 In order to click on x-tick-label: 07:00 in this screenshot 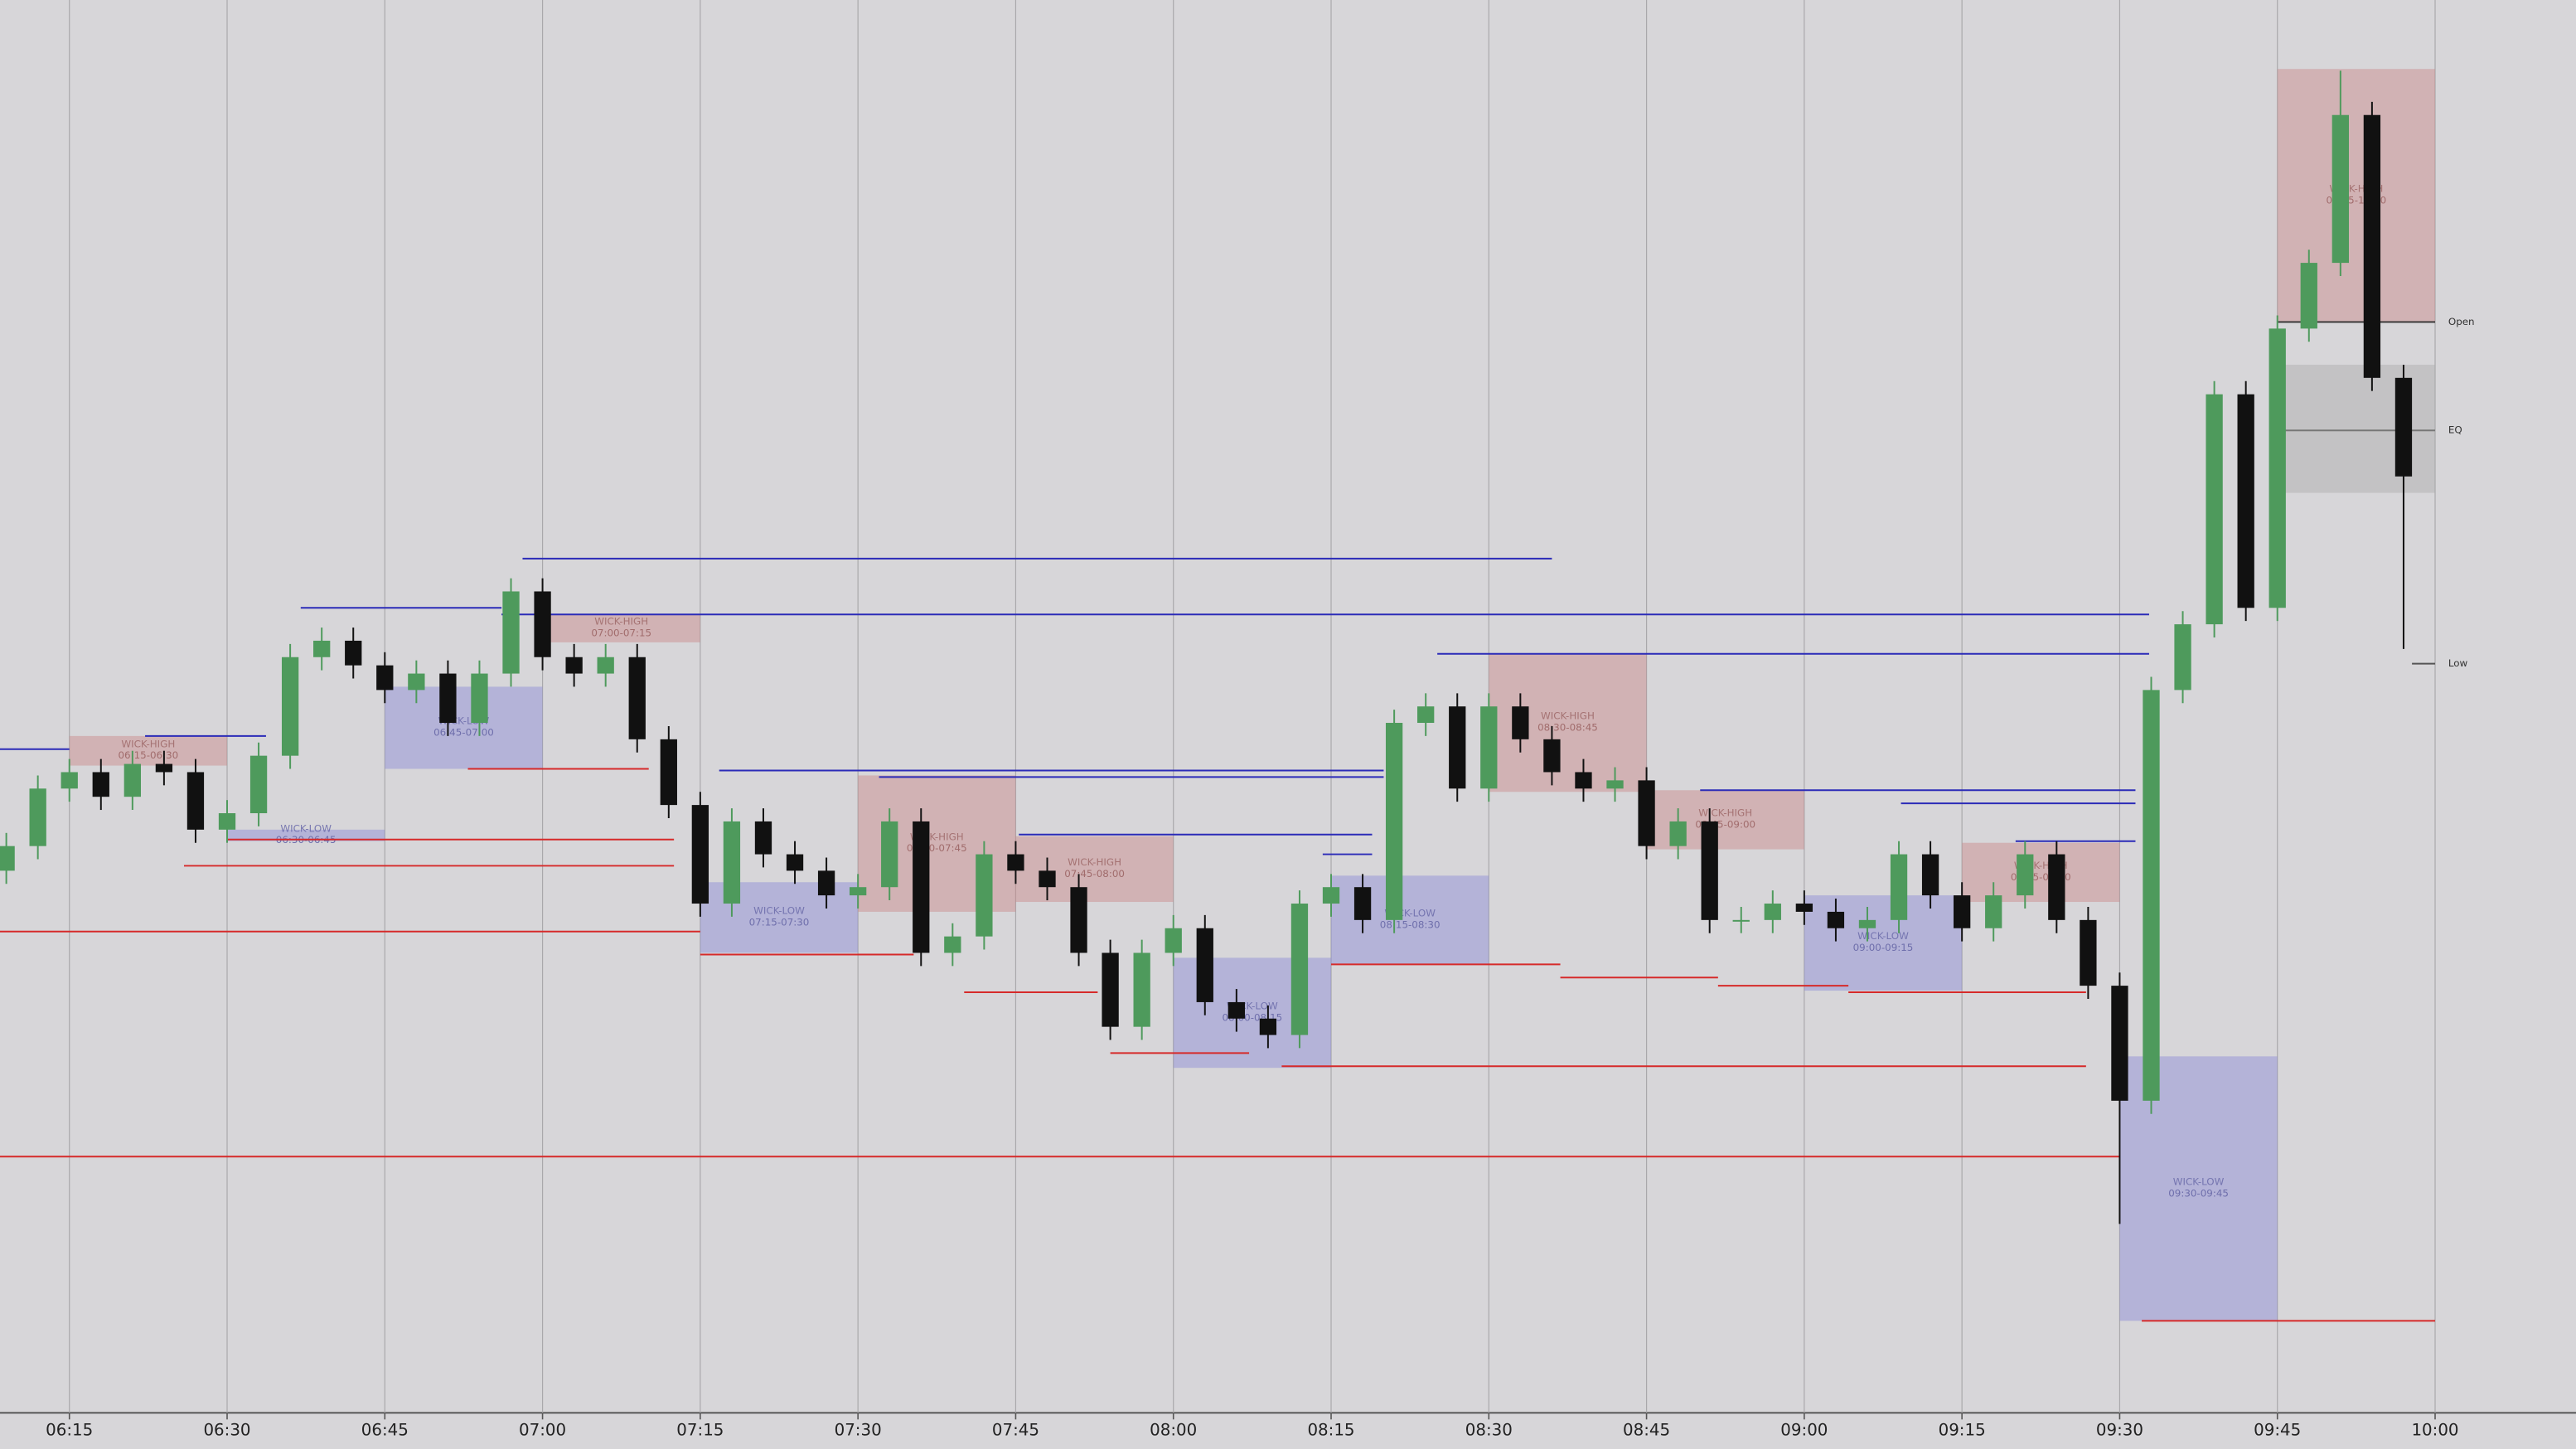, I will do `click(542, 1430)`.